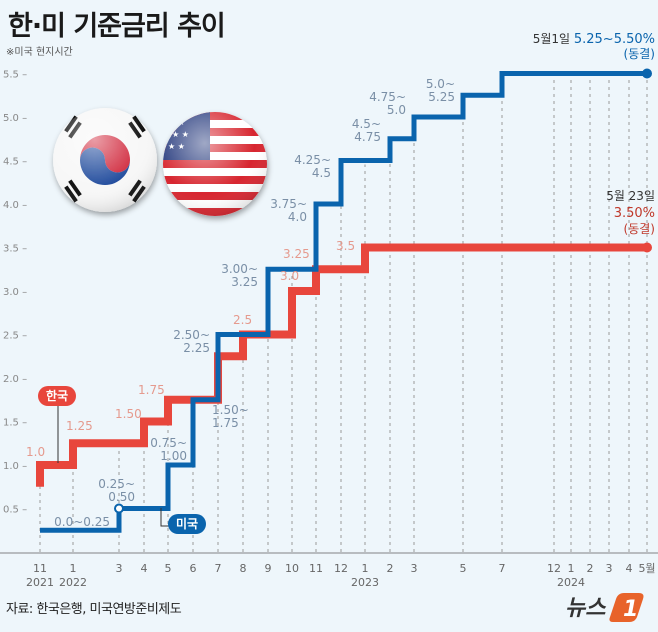 This screenshot has height=632, width=658. I want to click on us-rate-label: 0.0~0.25, so click(82, 522).